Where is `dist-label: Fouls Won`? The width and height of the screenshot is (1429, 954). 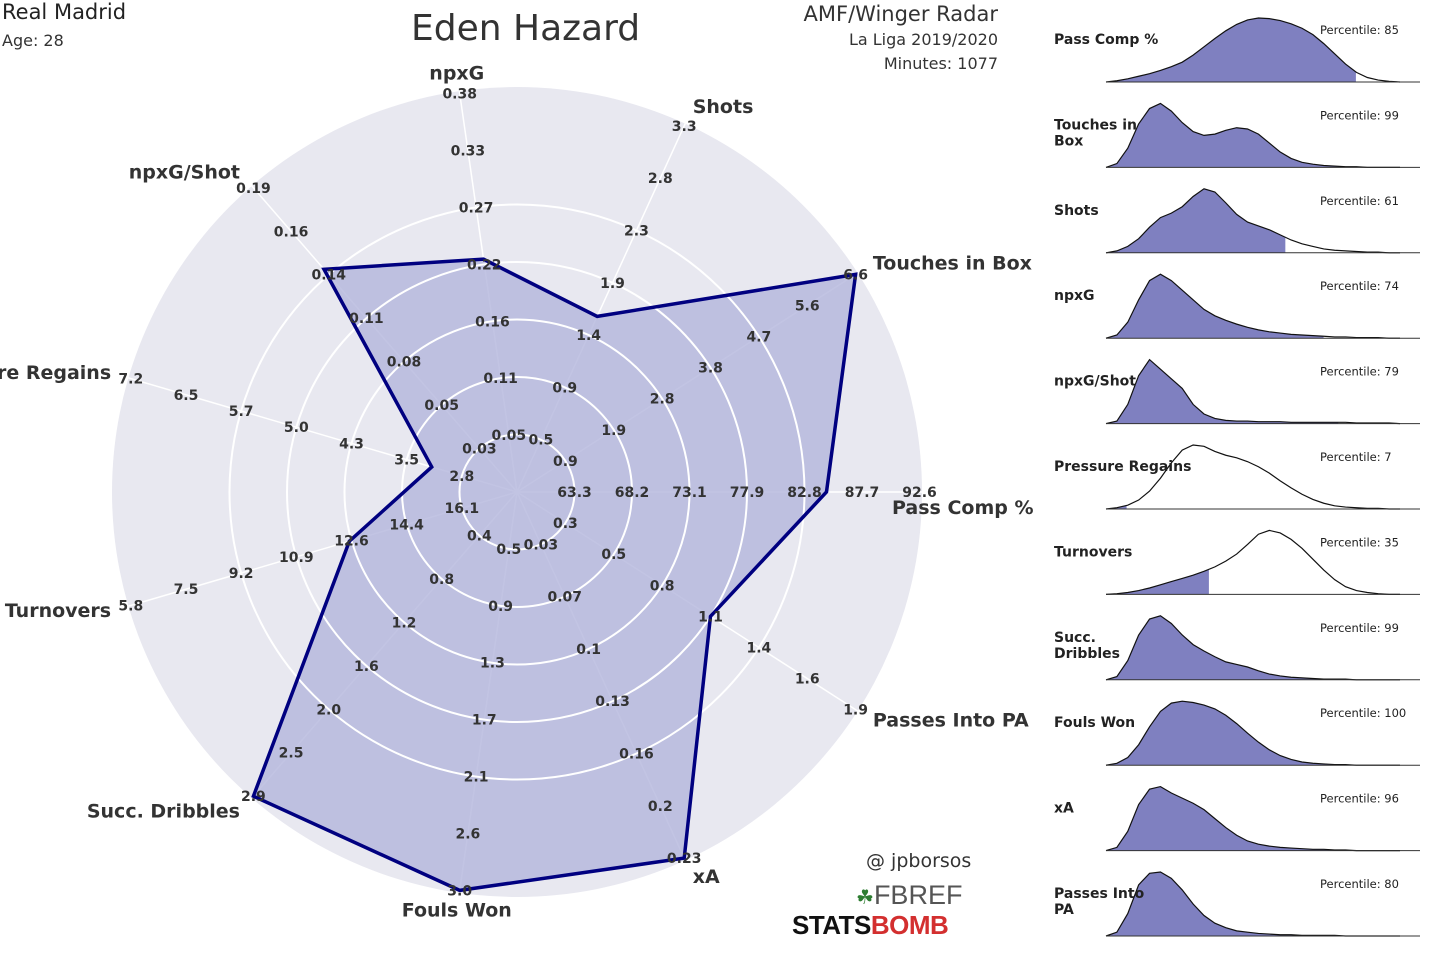
dist-label: Fouls Won is located at coordinates (1094, 723).